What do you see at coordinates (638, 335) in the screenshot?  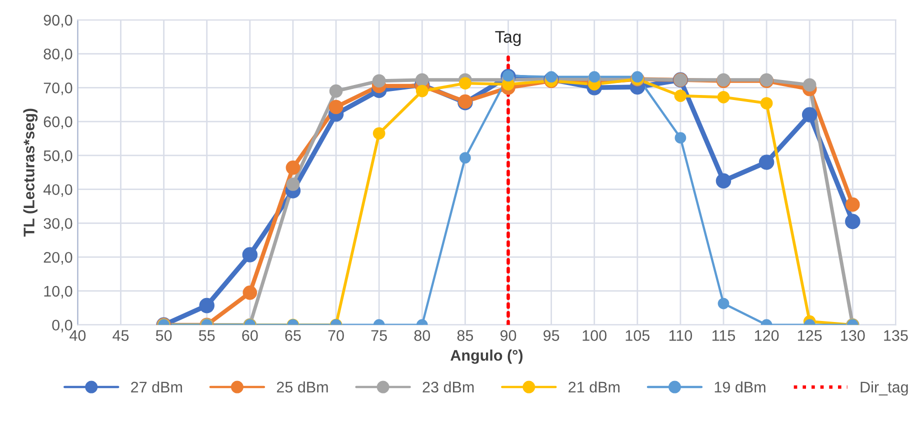 I see `x-tick-label: 105` at bounding box center [638, 335].